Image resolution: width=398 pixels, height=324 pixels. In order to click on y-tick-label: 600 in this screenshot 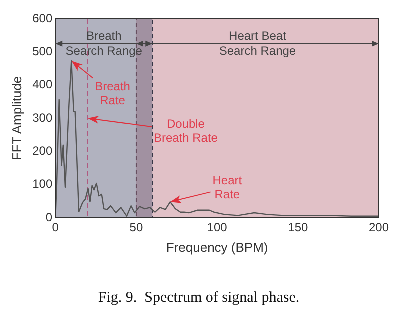, I will do `click(42, 18)`.